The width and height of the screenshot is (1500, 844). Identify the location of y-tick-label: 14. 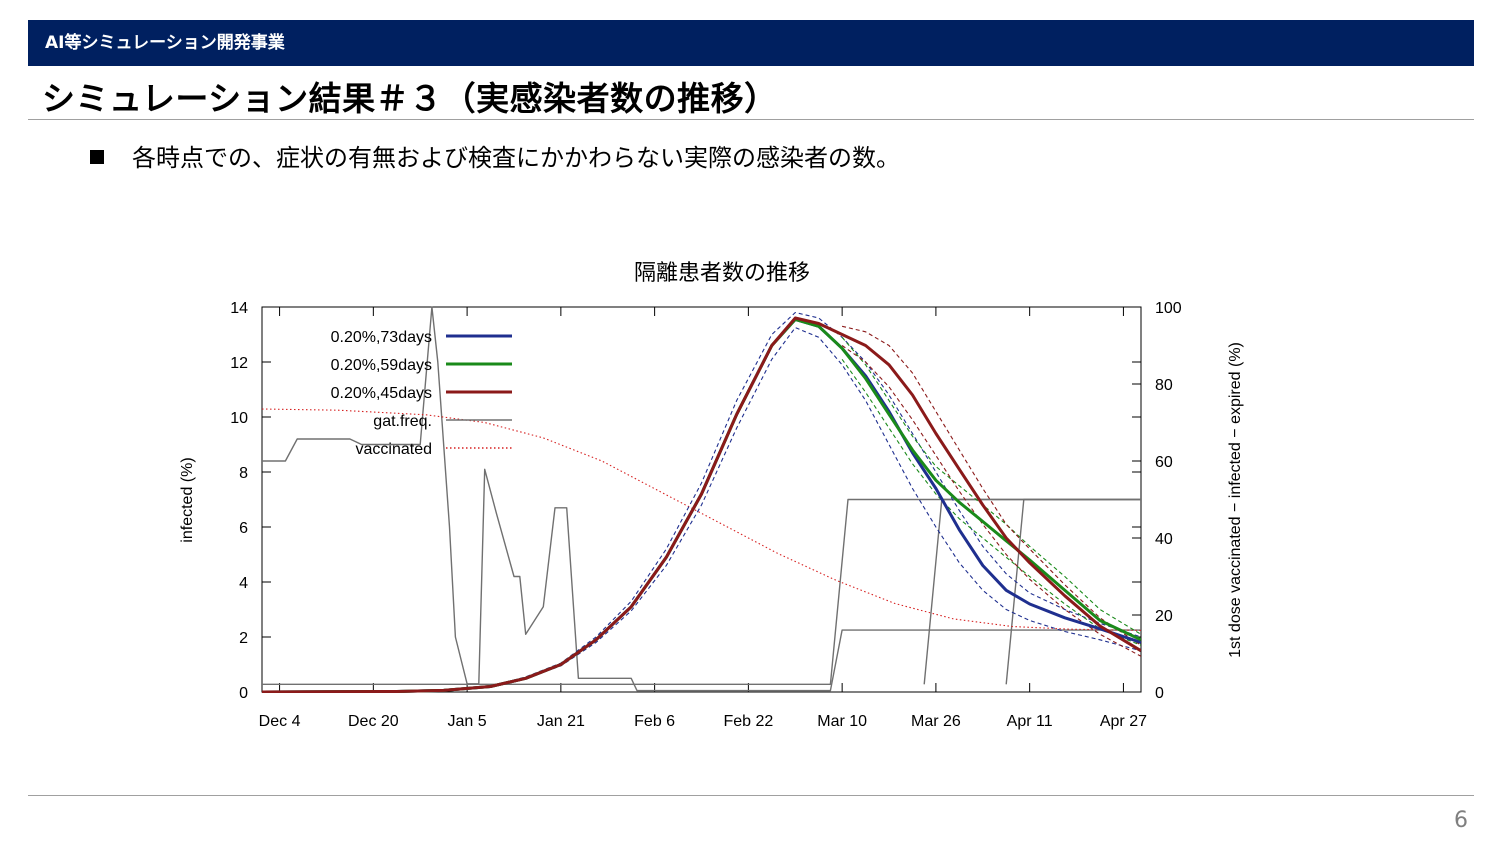
(239, 308).